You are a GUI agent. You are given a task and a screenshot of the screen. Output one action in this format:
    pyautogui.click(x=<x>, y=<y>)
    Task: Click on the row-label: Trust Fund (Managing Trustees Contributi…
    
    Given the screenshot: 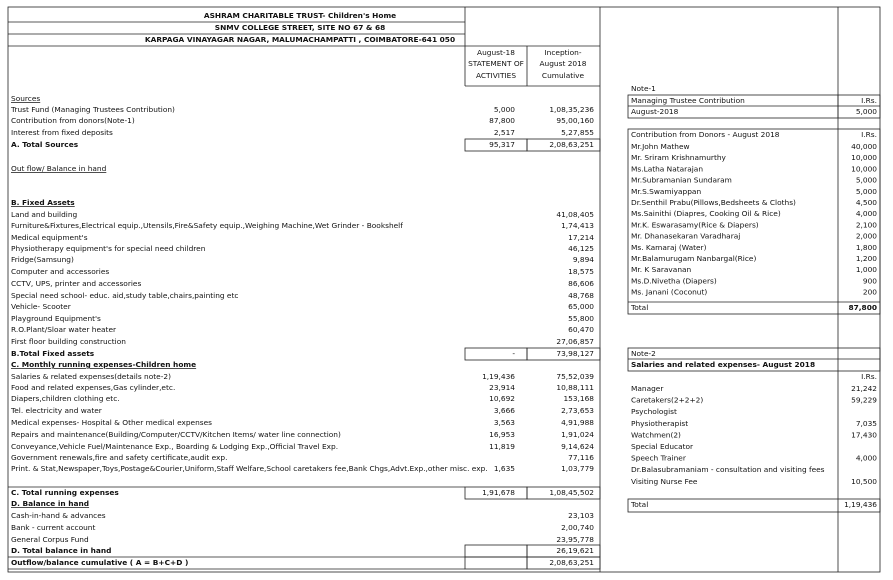 What is the action you would take?
    pyautogui.click(x=92, y=109)
    